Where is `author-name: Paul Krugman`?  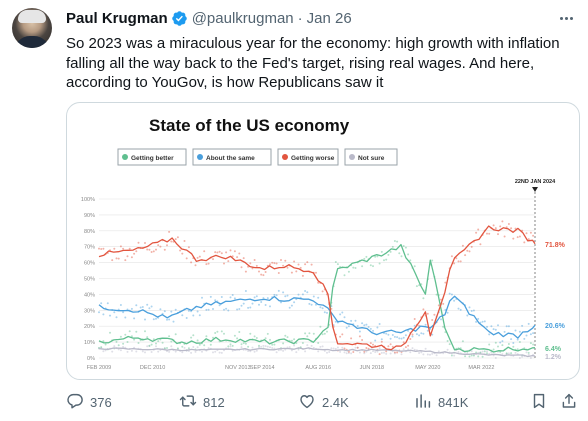
author-name: Paul Krugman is located at coordinates (117, 18).